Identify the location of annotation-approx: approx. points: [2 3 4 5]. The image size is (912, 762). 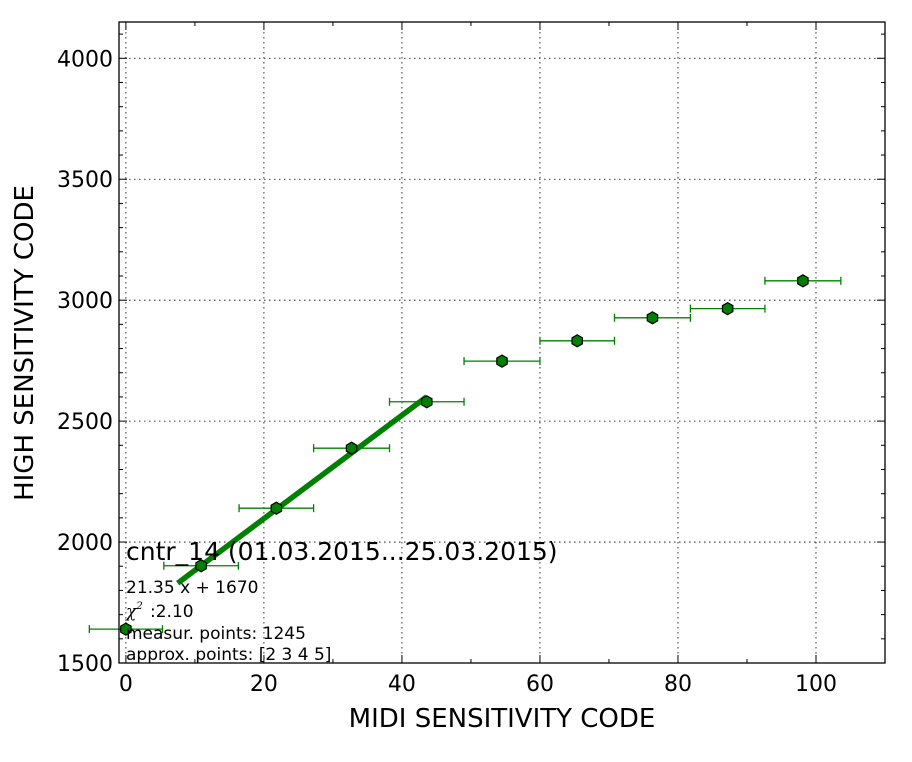
(228, 655).